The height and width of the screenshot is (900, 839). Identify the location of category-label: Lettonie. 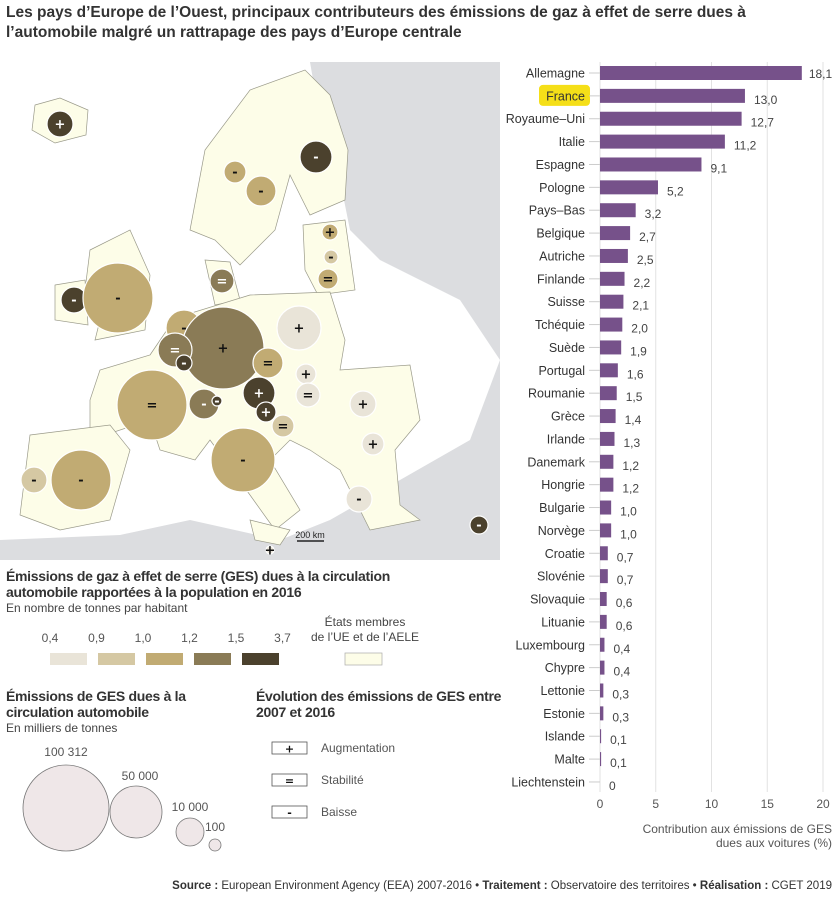
(563, 691).